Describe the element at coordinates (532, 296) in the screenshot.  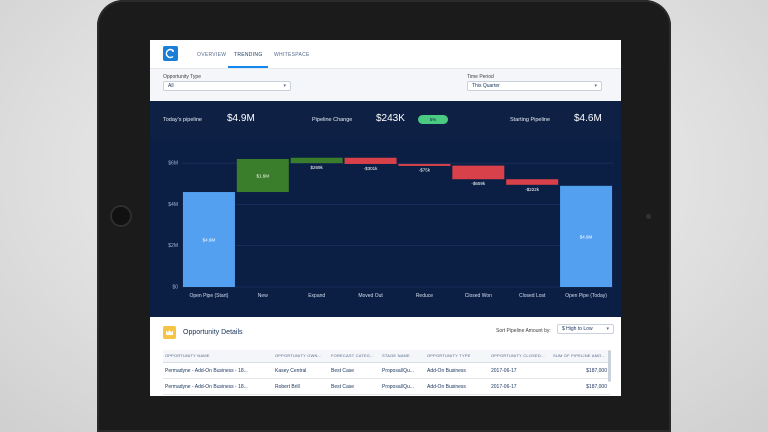
I see `x-tick-label: Closed Lost` at that location.